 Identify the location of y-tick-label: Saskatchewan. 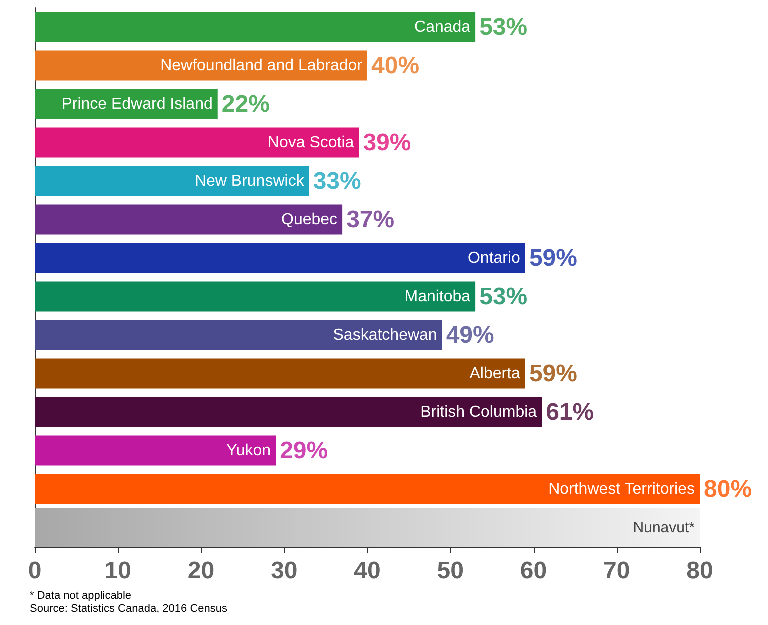
(385, 335).